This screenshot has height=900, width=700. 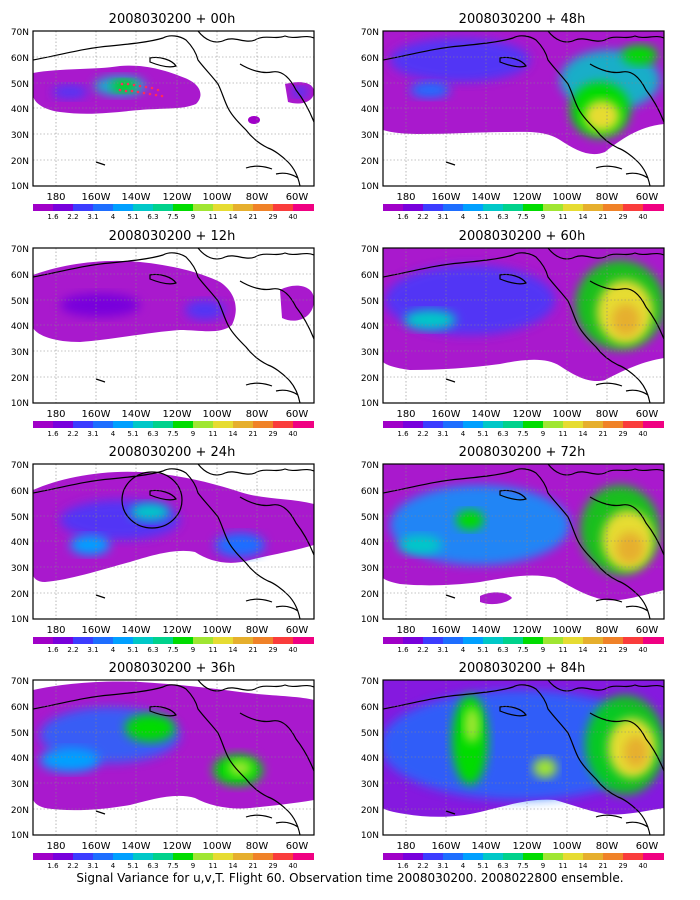 I want to click on colorbar-label: 1.6, so click(x=403, y=217).